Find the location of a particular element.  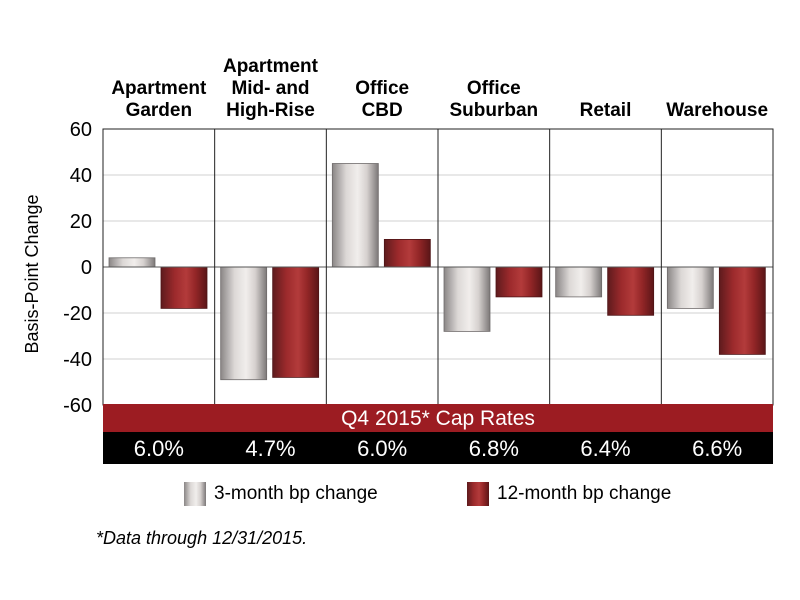

y-tick-label: -60 is located at coordinates (77, 406).